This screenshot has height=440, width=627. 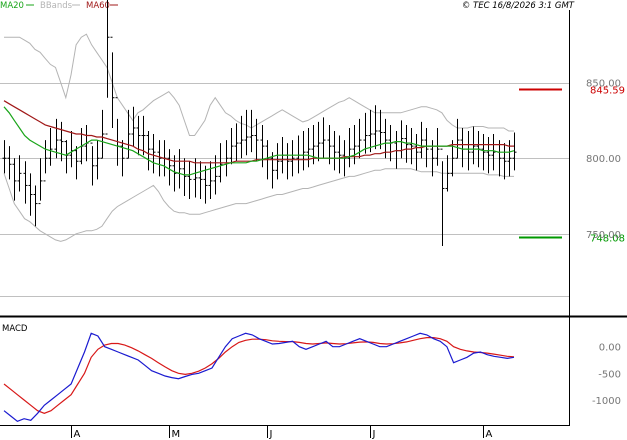 I want to click on macd-y-tick-label: 0.00, so click(x=610, y=348).